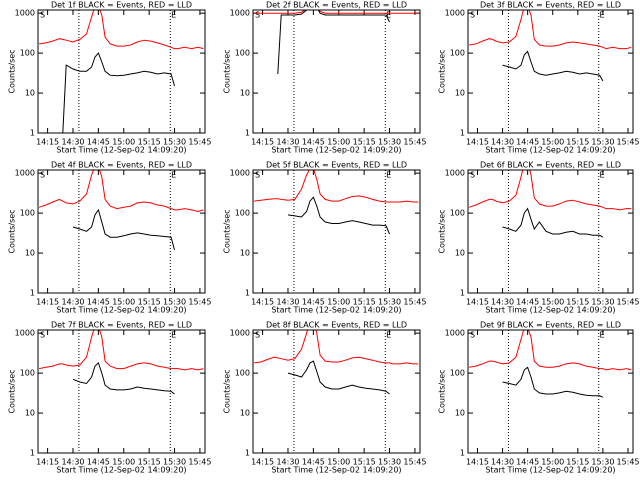  I want to click on chart-title: Det 3f BLACK = Events, RED = LLD, so click(550, 5).